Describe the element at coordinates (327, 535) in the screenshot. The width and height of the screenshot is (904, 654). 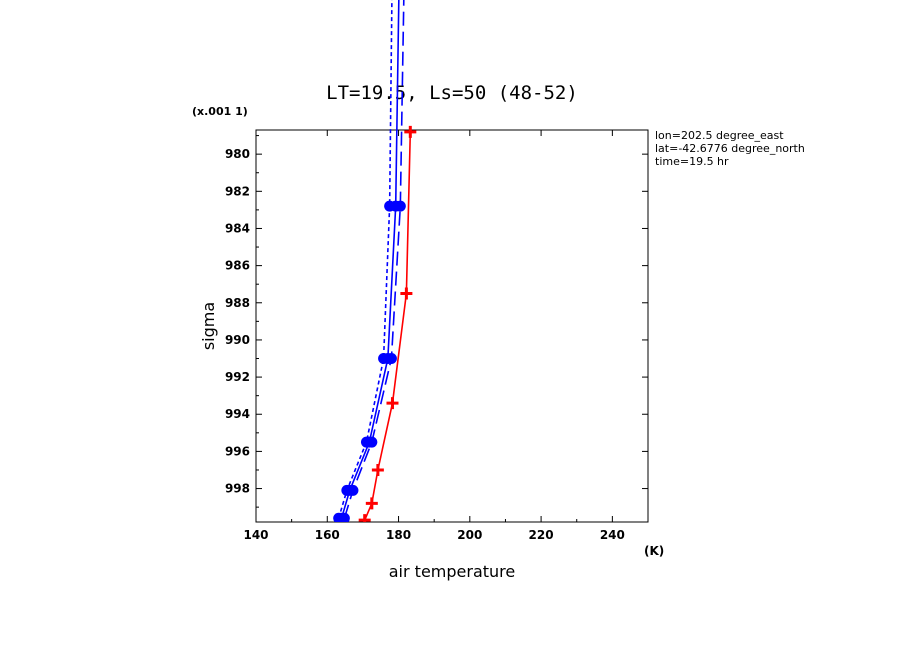
I see `x-tick-label: 160` at that location.